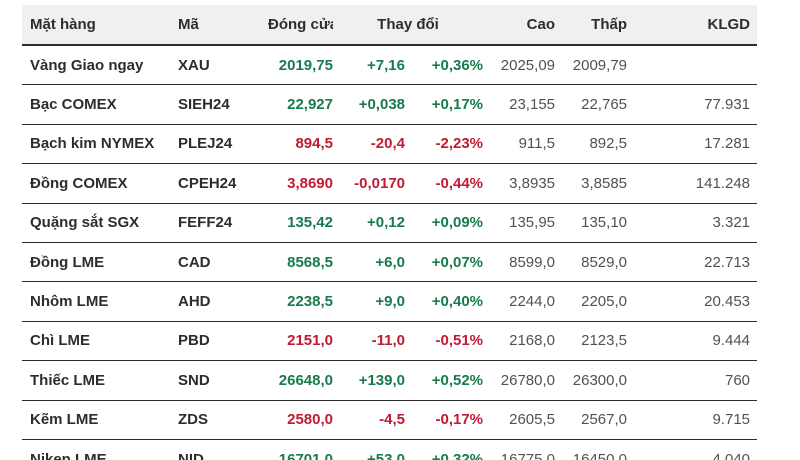 Image resolution: width=800 pixels, height=460 pixels. I want to click on close-price: 16701,0, so click(300, 449).